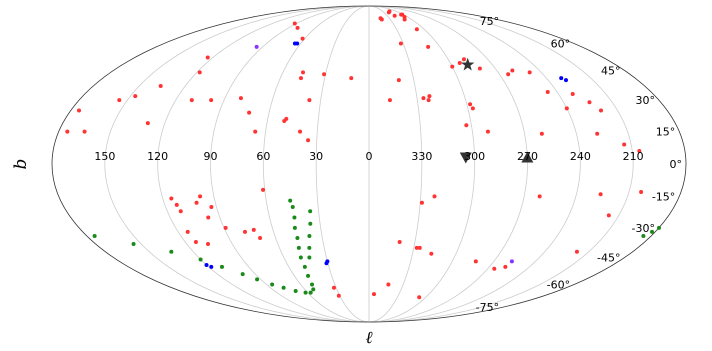  Describe the element at coordinates (468, 64) in the screenshot. I see `star-marker` at that location.